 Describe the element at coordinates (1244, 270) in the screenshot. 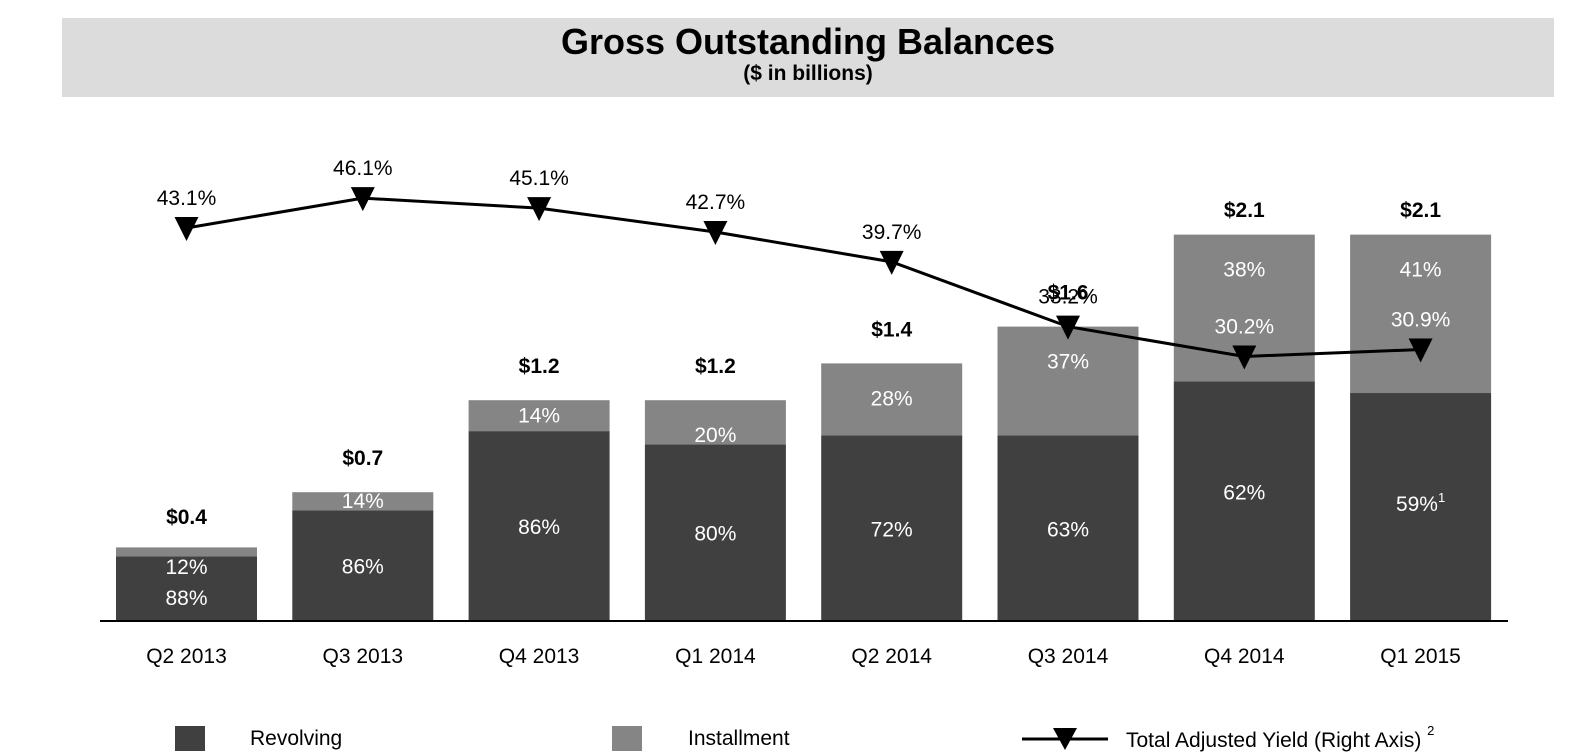

I see `data-label-installment: 38%` at that location.